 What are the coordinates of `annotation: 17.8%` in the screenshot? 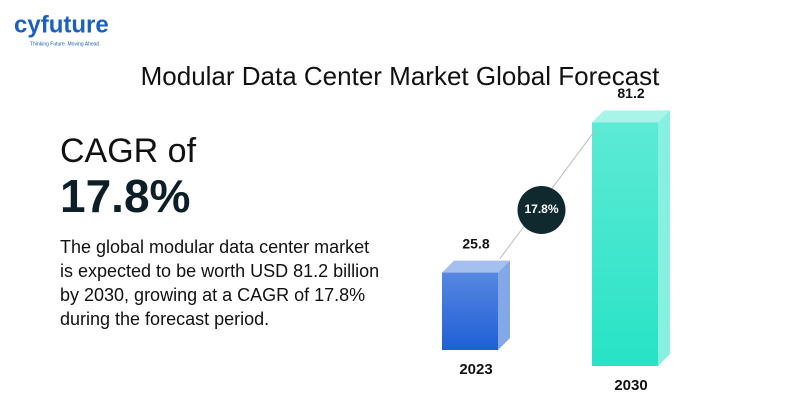 It's located at (541, 209).